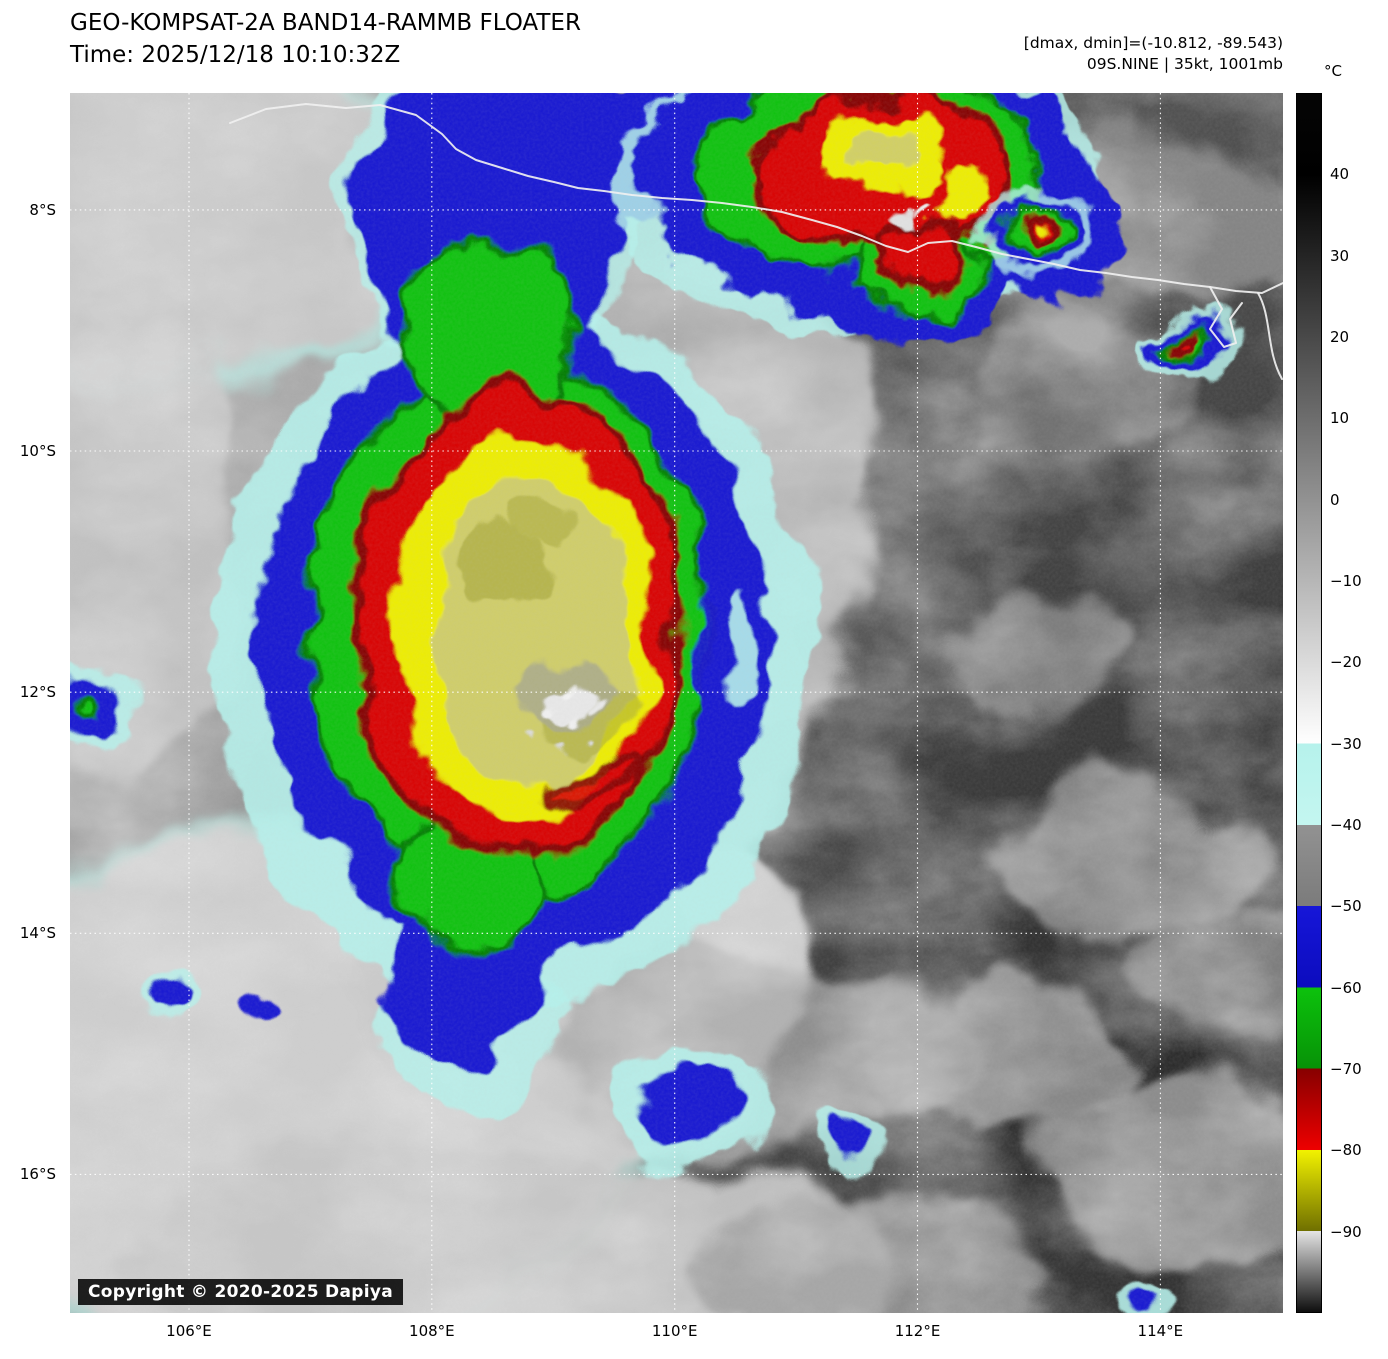 The image size is (1388, 1359). I want to click on product-timestamp: Time: 2025/12/18 10:10:32Z, so click(235, 55).